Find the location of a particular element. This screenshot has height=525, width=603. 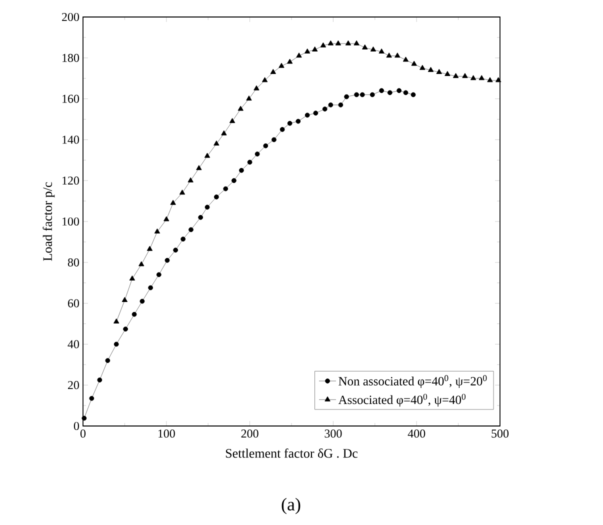

x-axis-title: Settlement factor δG . Dc is located at coordinates (292, 453).